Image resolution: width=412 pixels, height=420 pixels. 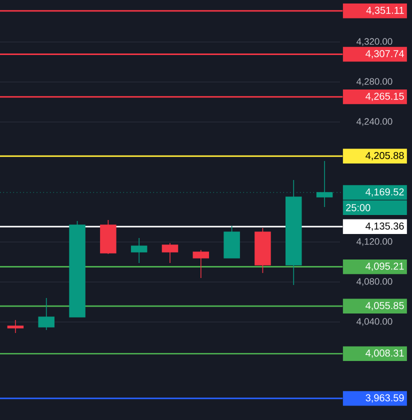 What do you see at coordinates (385, 266) in the screenshot?
I see `ref-line-label: 4,095.21` at bounding box center [385, 266].